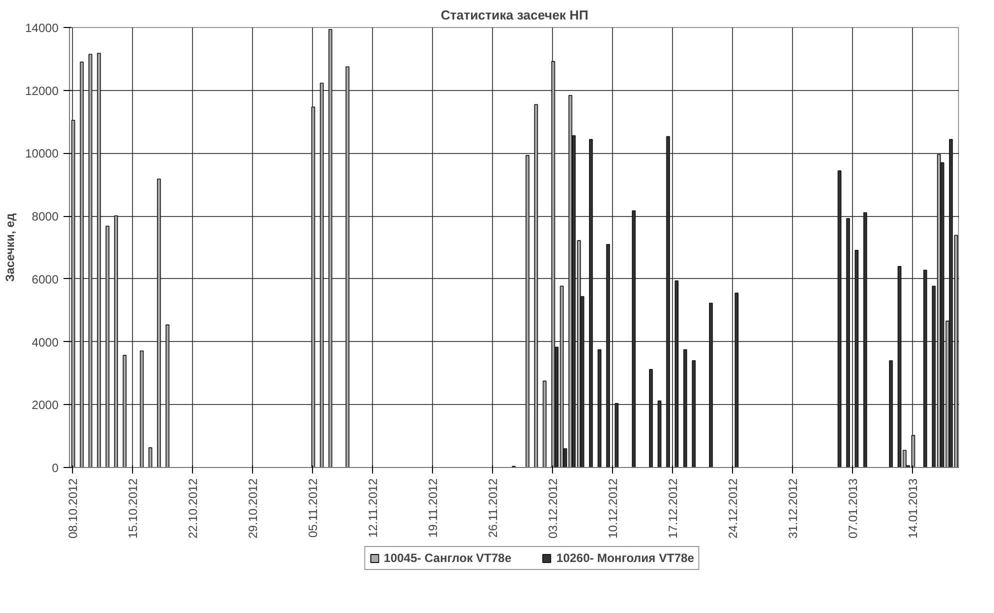 Image resolution: width=994 pixels, height=613 pixels. Describe the element at coordinates (625, 558) in the screenshot. I see `legend-label: 10260- Монголия VT78е` at that location.